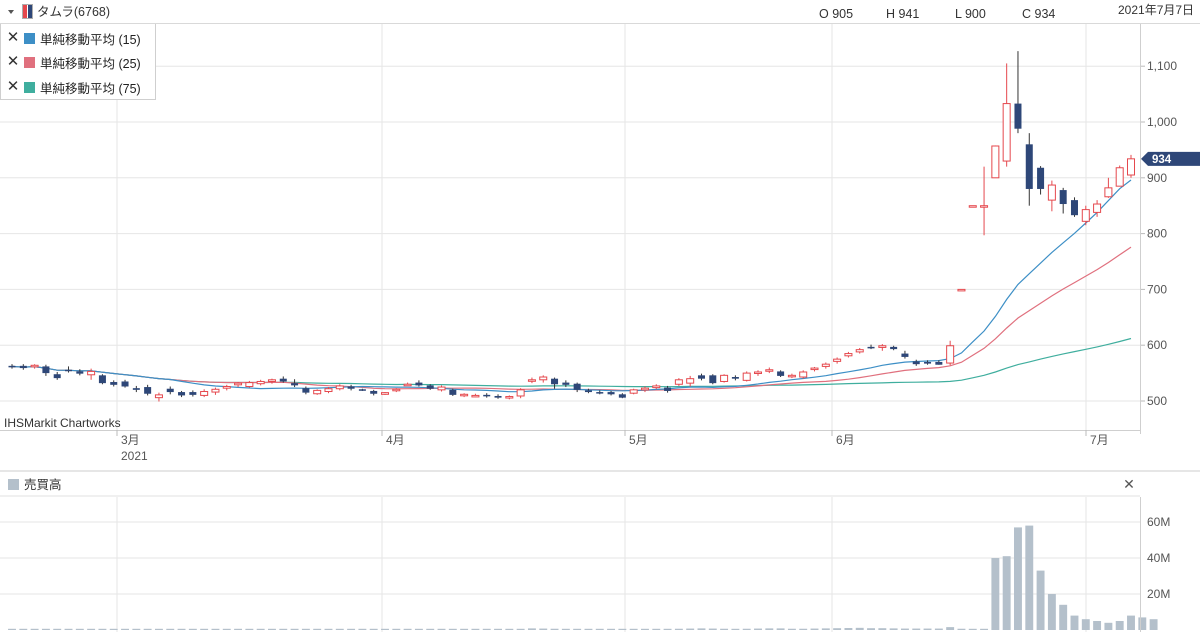  What do you see at coordinates (11, 12) in the screenshot?
I see `collapse-triangle-icon` at bounding box center [11, 12].